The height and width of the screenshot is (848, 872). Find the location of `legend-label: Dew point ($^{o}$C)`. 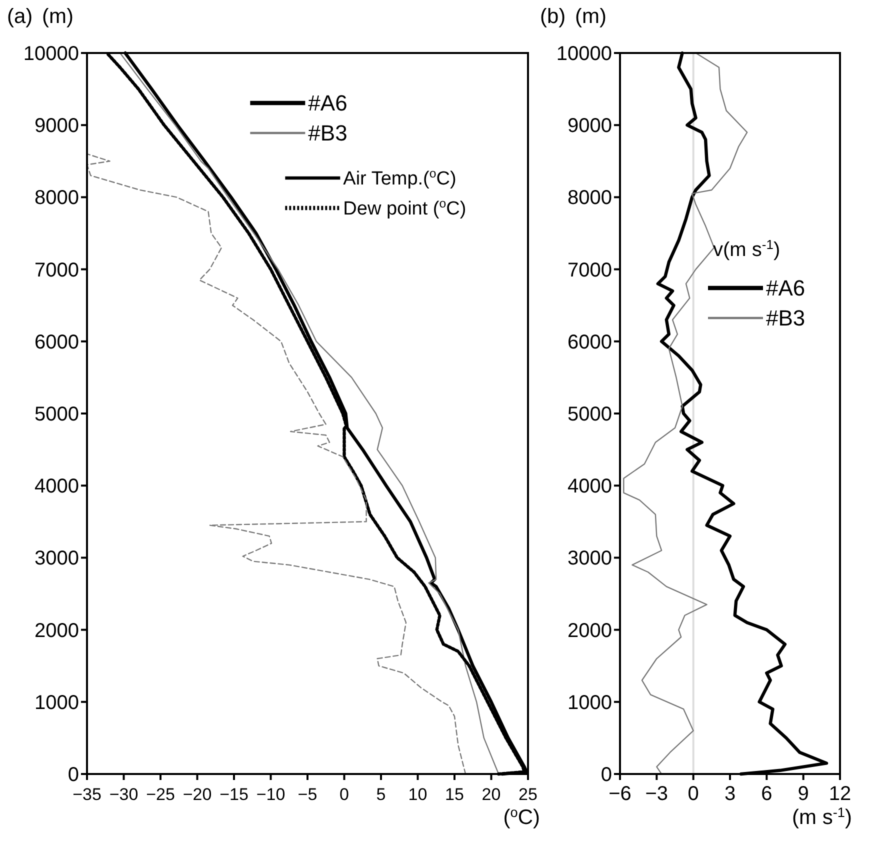

legend-label: Dew point ($^{o}$C) is located at coordinates (404, 208).